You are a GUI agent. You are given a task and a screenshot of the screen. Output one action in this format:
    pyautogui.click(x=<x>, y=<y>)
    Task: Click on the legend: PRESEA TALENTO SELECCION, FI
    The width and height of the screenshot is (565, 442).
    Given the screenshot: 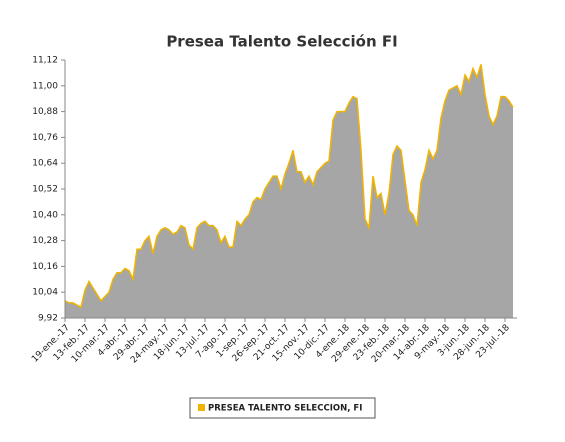 What is the action you would take?
    pyautogui.click(x=282, y=408)
    